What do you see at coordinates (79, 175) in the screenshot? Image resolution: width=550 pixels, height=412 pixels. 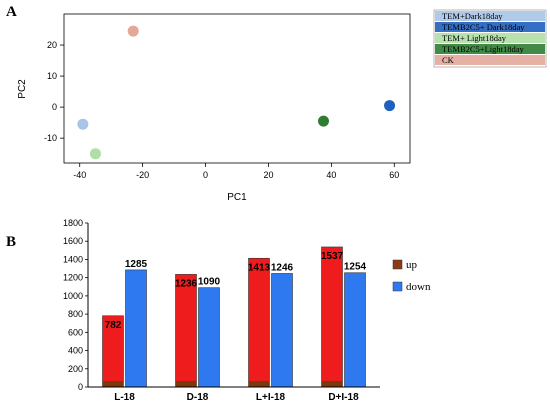 I see `pca-x-tick-label: -40` at bounding box center [79, 175].